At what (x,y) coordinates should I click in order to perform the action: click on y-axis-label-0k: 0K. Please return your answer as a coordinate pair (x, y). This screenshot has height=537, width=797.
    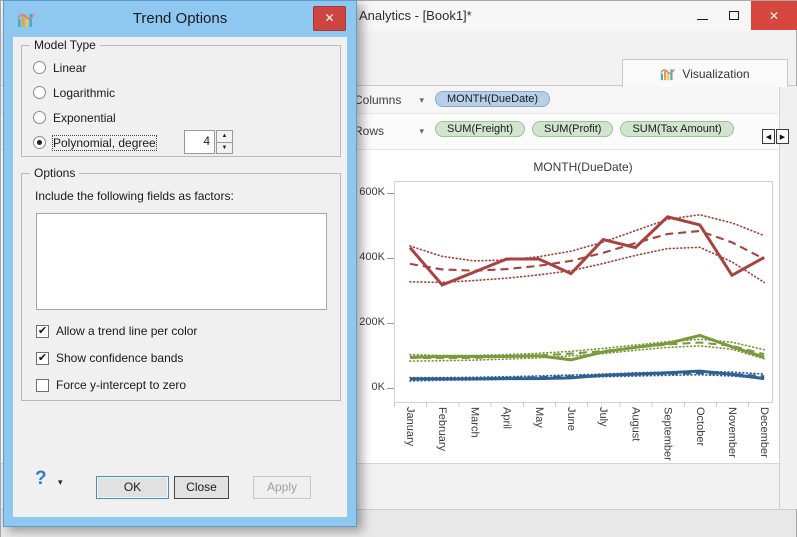
    Looking at the image, I should click on (378, 387).